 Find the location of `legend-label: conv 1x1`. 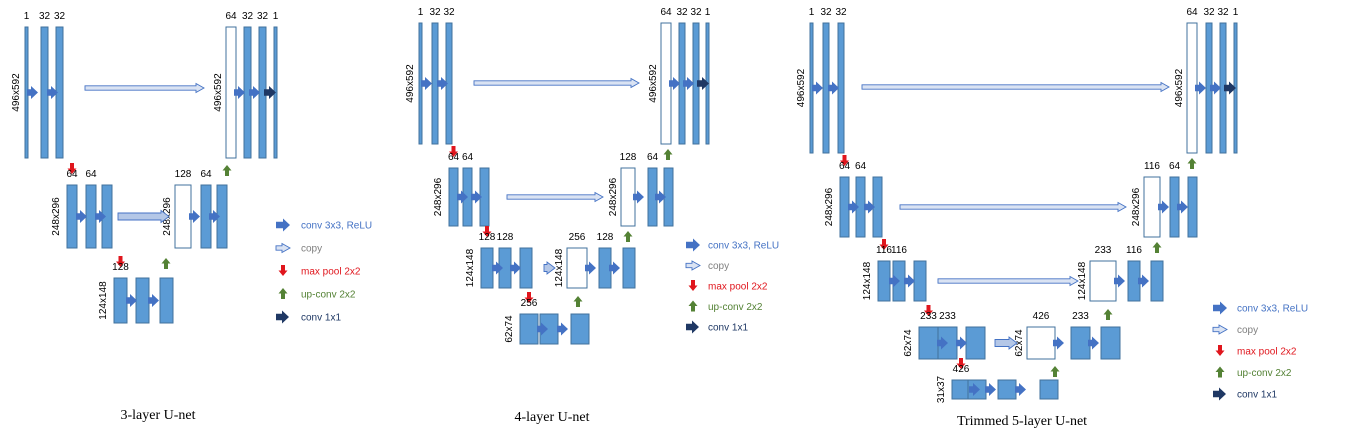

legend-label: conv 1x1 is located at coordinates (728, 328).